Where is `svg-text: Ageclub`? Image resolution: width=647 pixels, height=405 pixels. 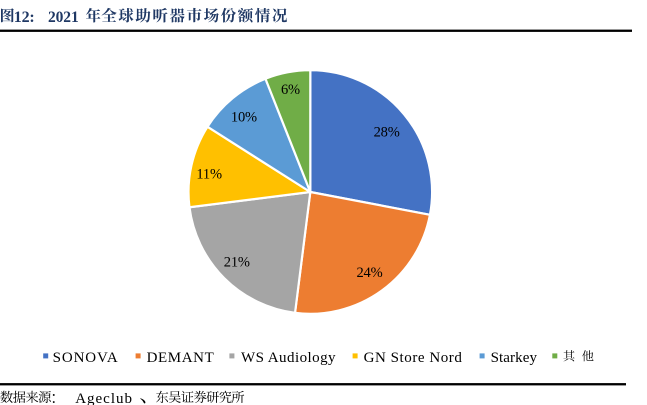 svg-text: Ageclub is located at coordinates (104, 398).